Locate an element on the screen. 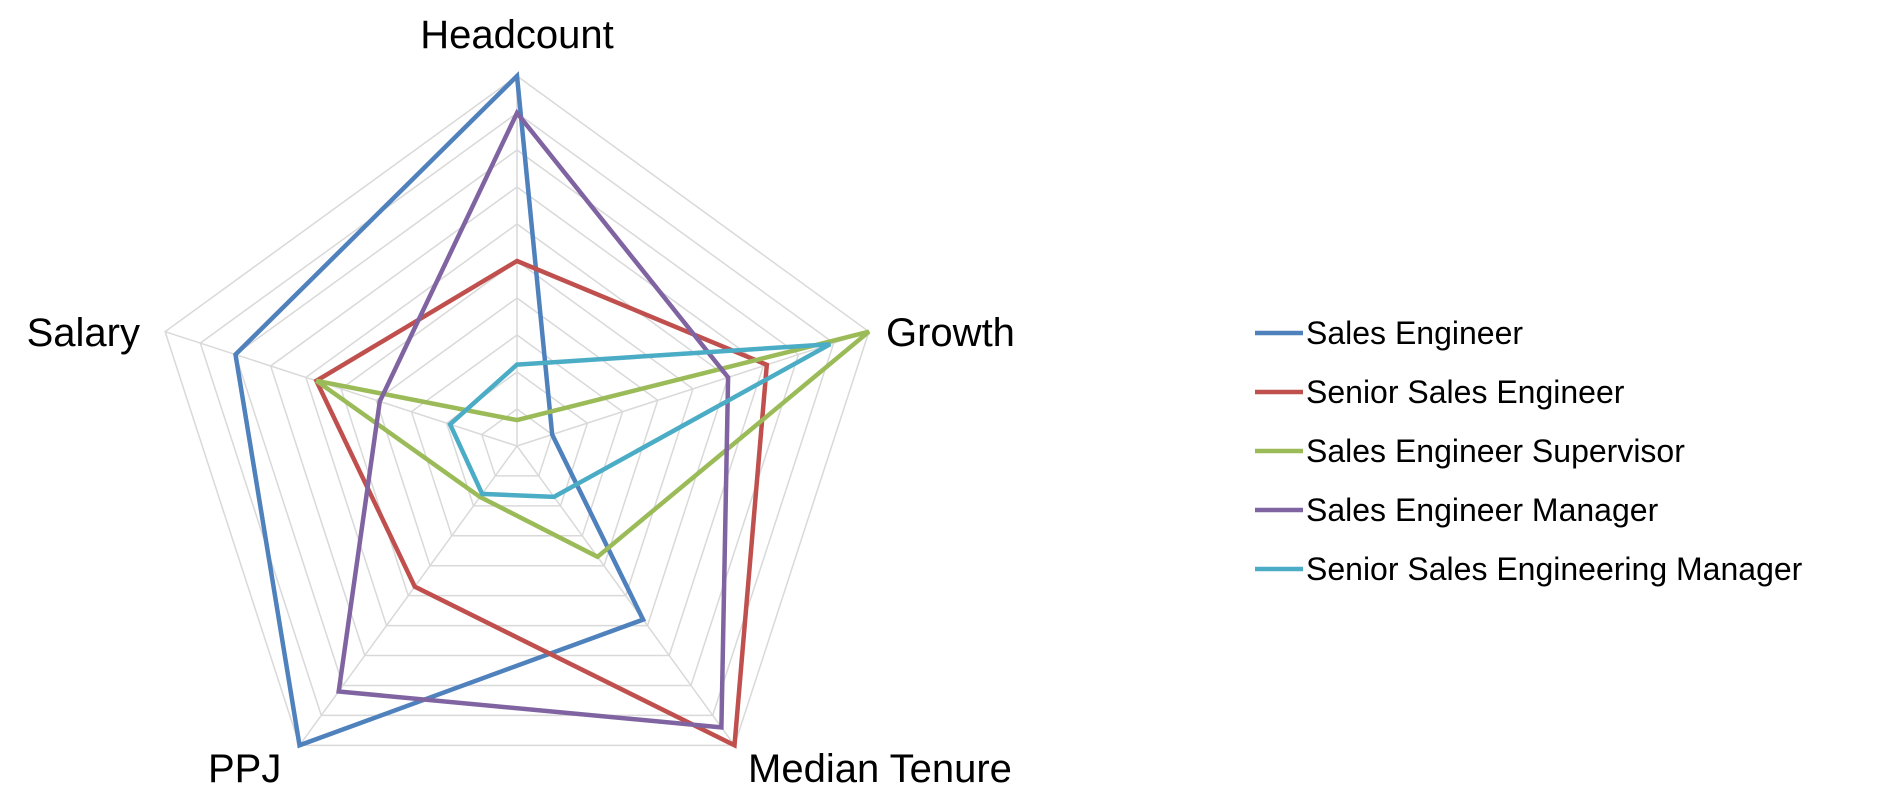 Image resolution: width=1892 pixels, height=788 pixels. axis-label-ppj: PPJ is located at coordinates (244, 767).